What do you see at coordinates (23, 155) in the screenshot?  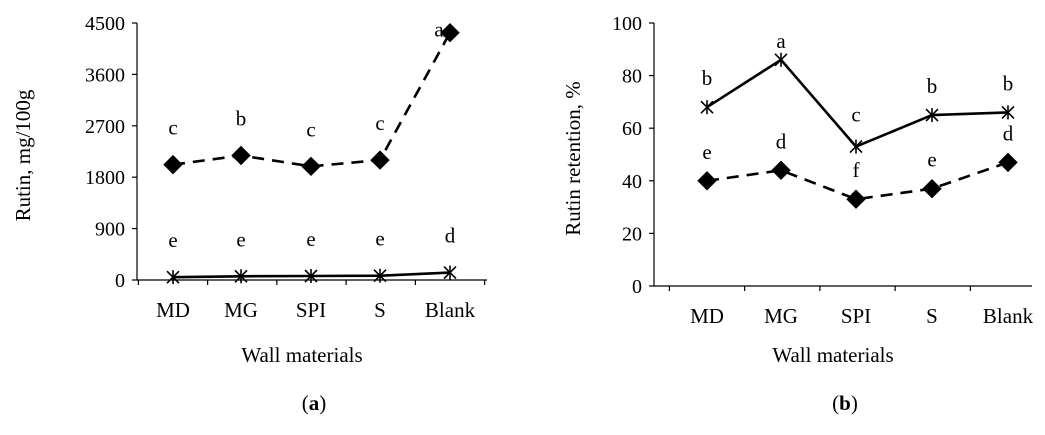 I see `y-axis-label: Rutin, mg/100g` at bounding box center [23, 155].